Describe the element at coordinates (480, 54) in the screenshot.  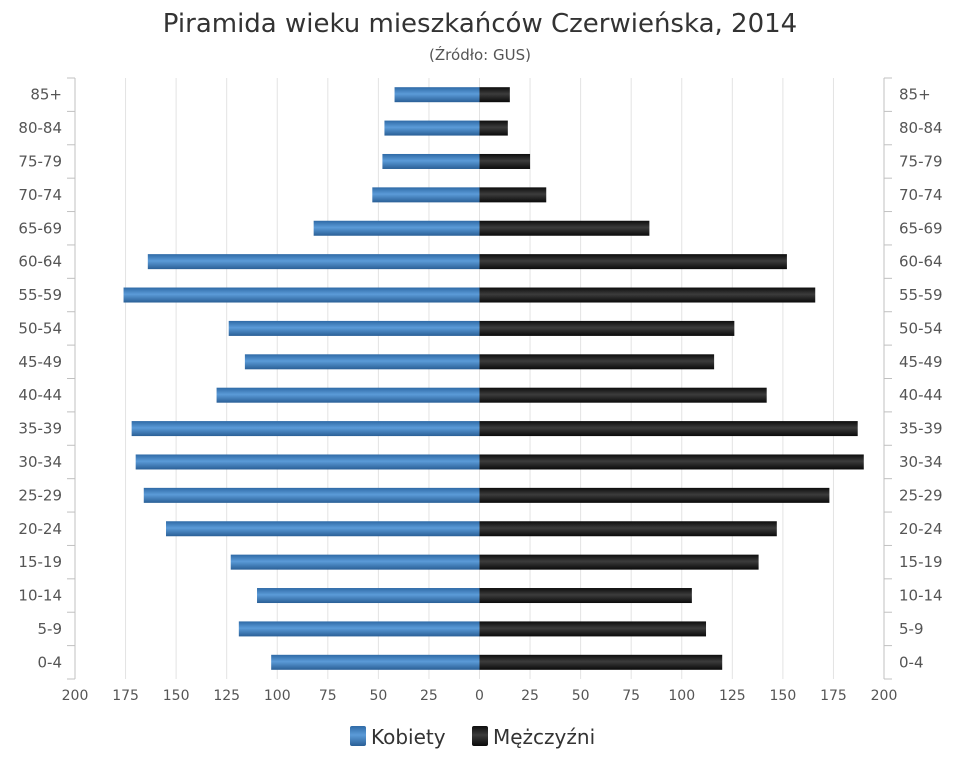
I see `chart-subtitle: (Źródło: GUS)` at that location.